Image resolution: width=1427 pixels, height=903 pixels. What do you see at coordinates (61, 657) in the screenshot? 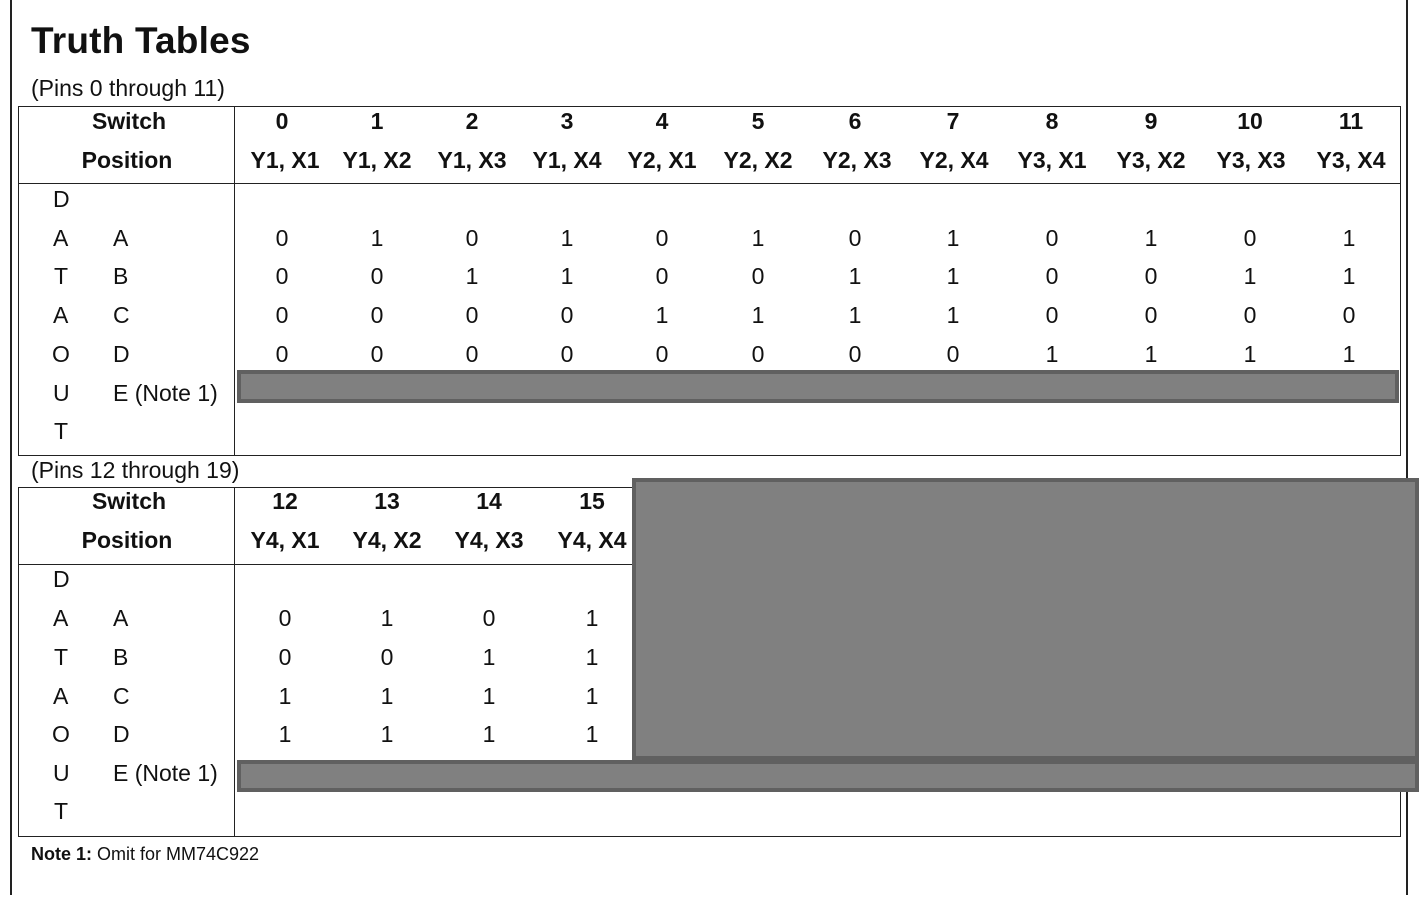
I see `table2-data-out-letter: T` at bounding box center [61, 657].